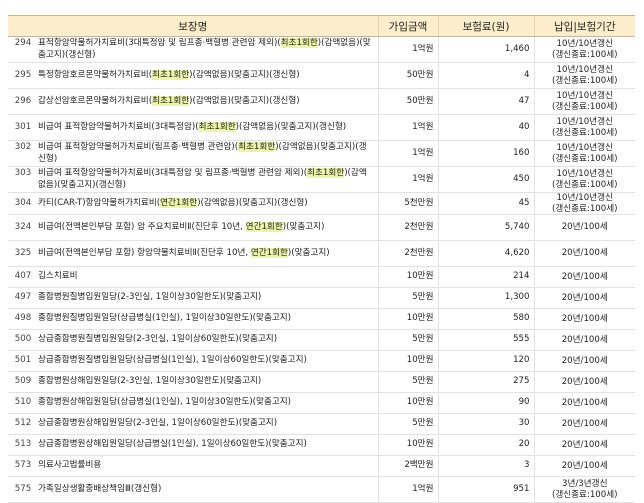 This screenshot has width=644, height=503. I want to click on coverage-code: 304, so click(23, 202).